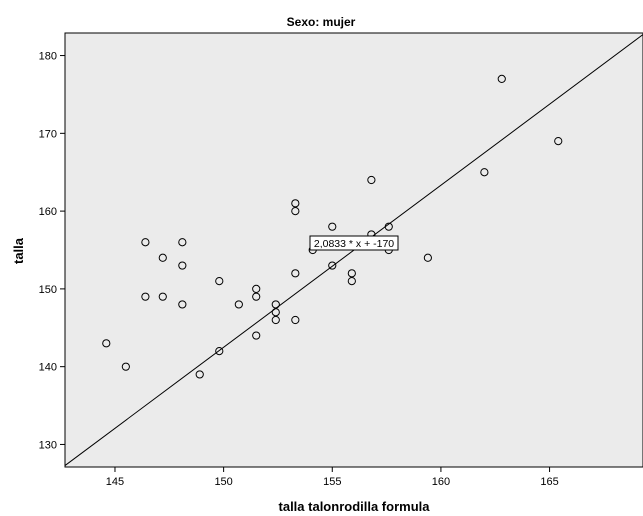  What do you see at coordinates (48, 290) in the screenshot?
I see `y-tick-label: 150` at bounding box center [48, 290].